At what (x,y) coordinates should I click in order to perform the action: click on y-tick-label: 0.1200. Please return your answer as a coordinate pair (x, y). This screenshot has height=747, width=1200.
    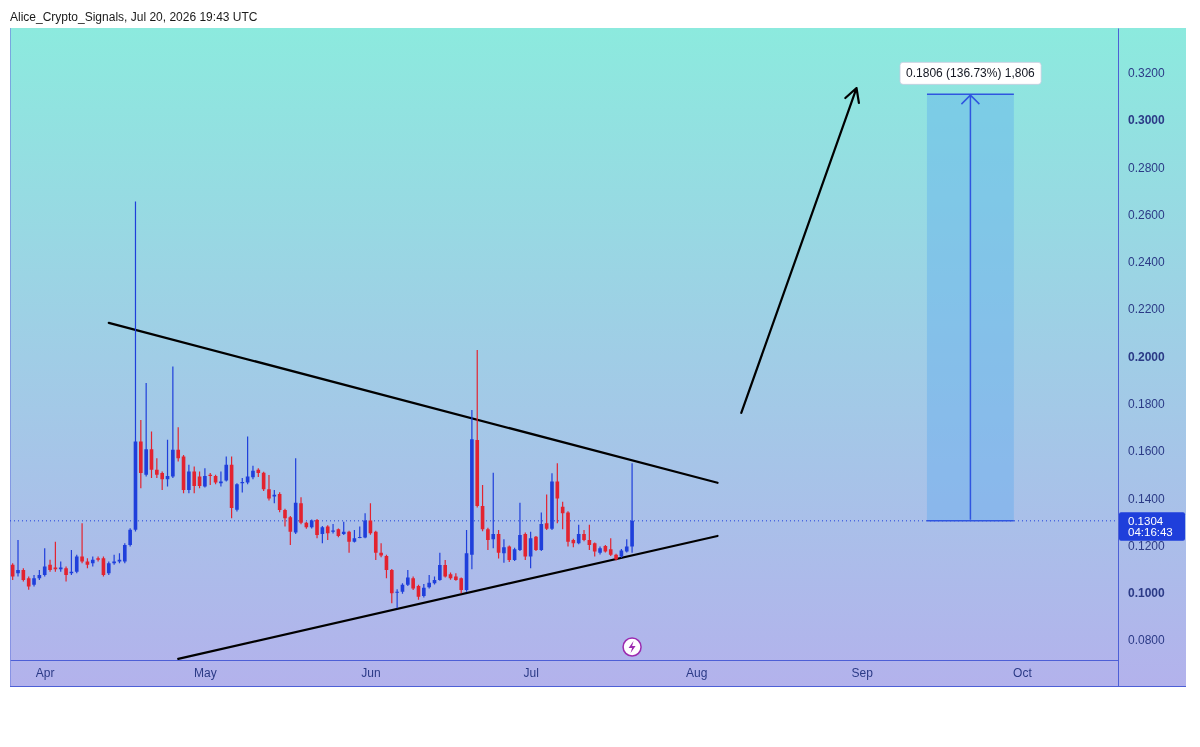
    Looking at the image, I should click on (1147, 545).